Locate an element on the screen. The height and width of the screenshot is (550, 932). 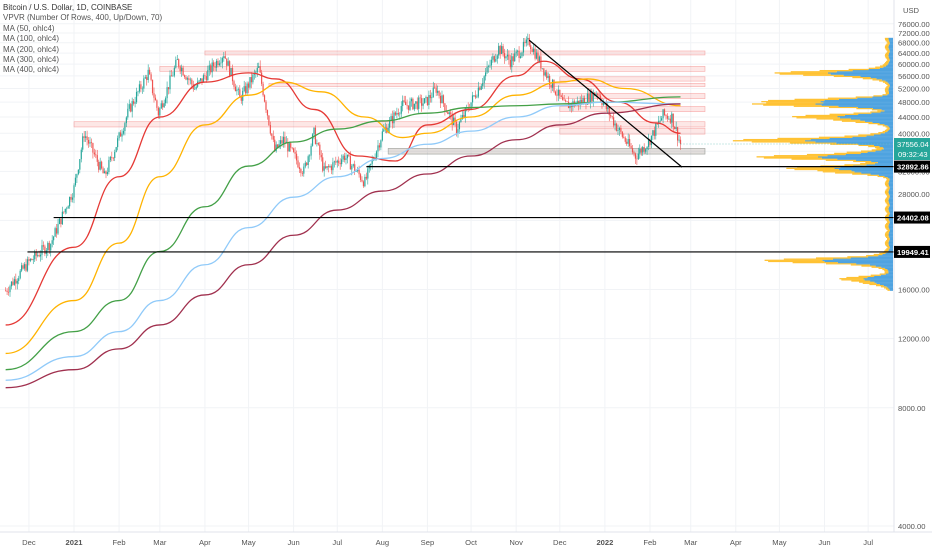
legend-title: Bitcoin / U.S. Dollar, 1D, COINBASE is located at coordinates (68, 7).